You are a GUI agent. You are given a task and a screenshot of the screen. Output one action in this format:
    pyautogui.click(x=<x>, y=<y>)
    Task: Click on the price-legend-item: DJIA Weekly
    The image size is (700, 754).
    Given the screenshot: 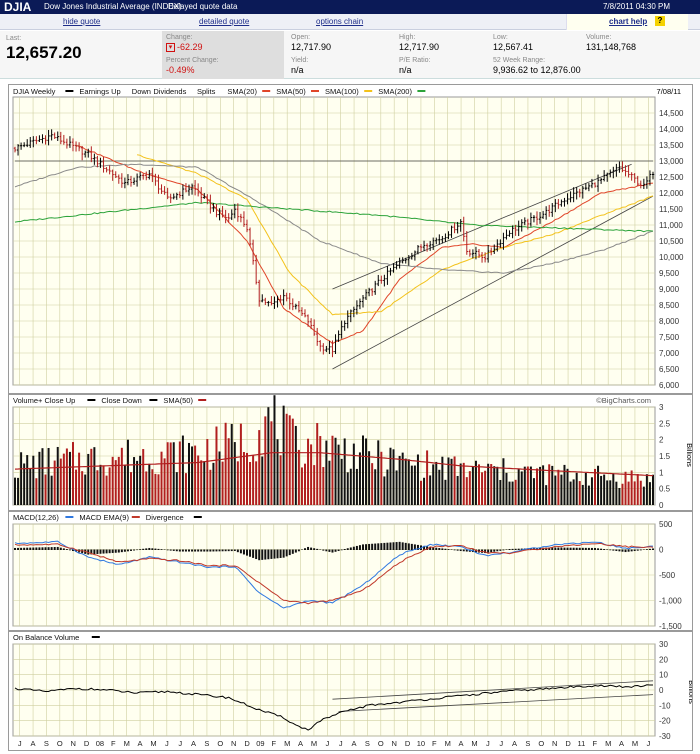 What is the action you would take?
    pyautogui.click(x=34, y=91)
    